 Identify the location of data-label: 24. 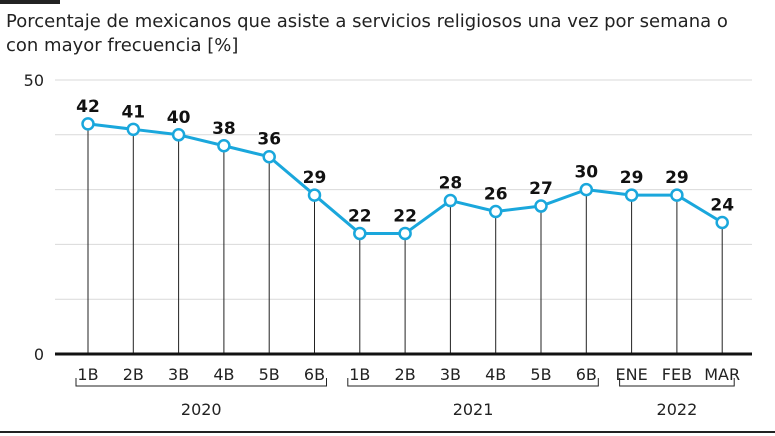
(722, 205).